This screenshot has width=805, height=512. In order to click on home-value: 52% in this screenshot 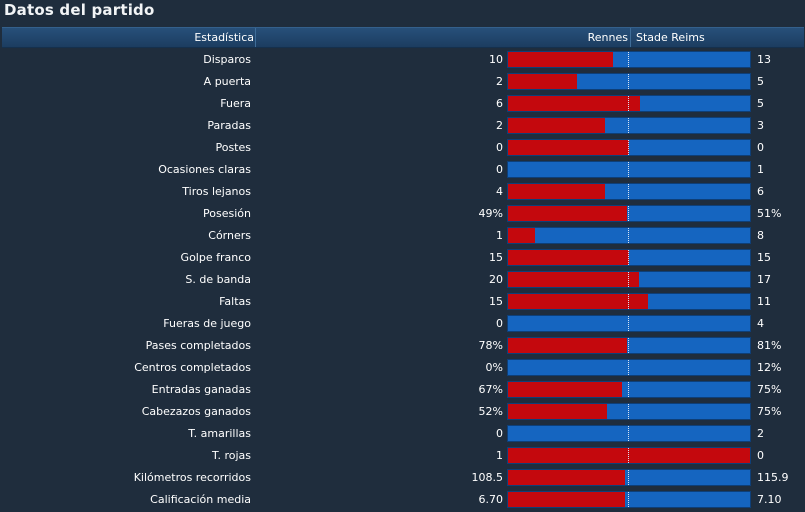, I will do `click(490, 411)`.